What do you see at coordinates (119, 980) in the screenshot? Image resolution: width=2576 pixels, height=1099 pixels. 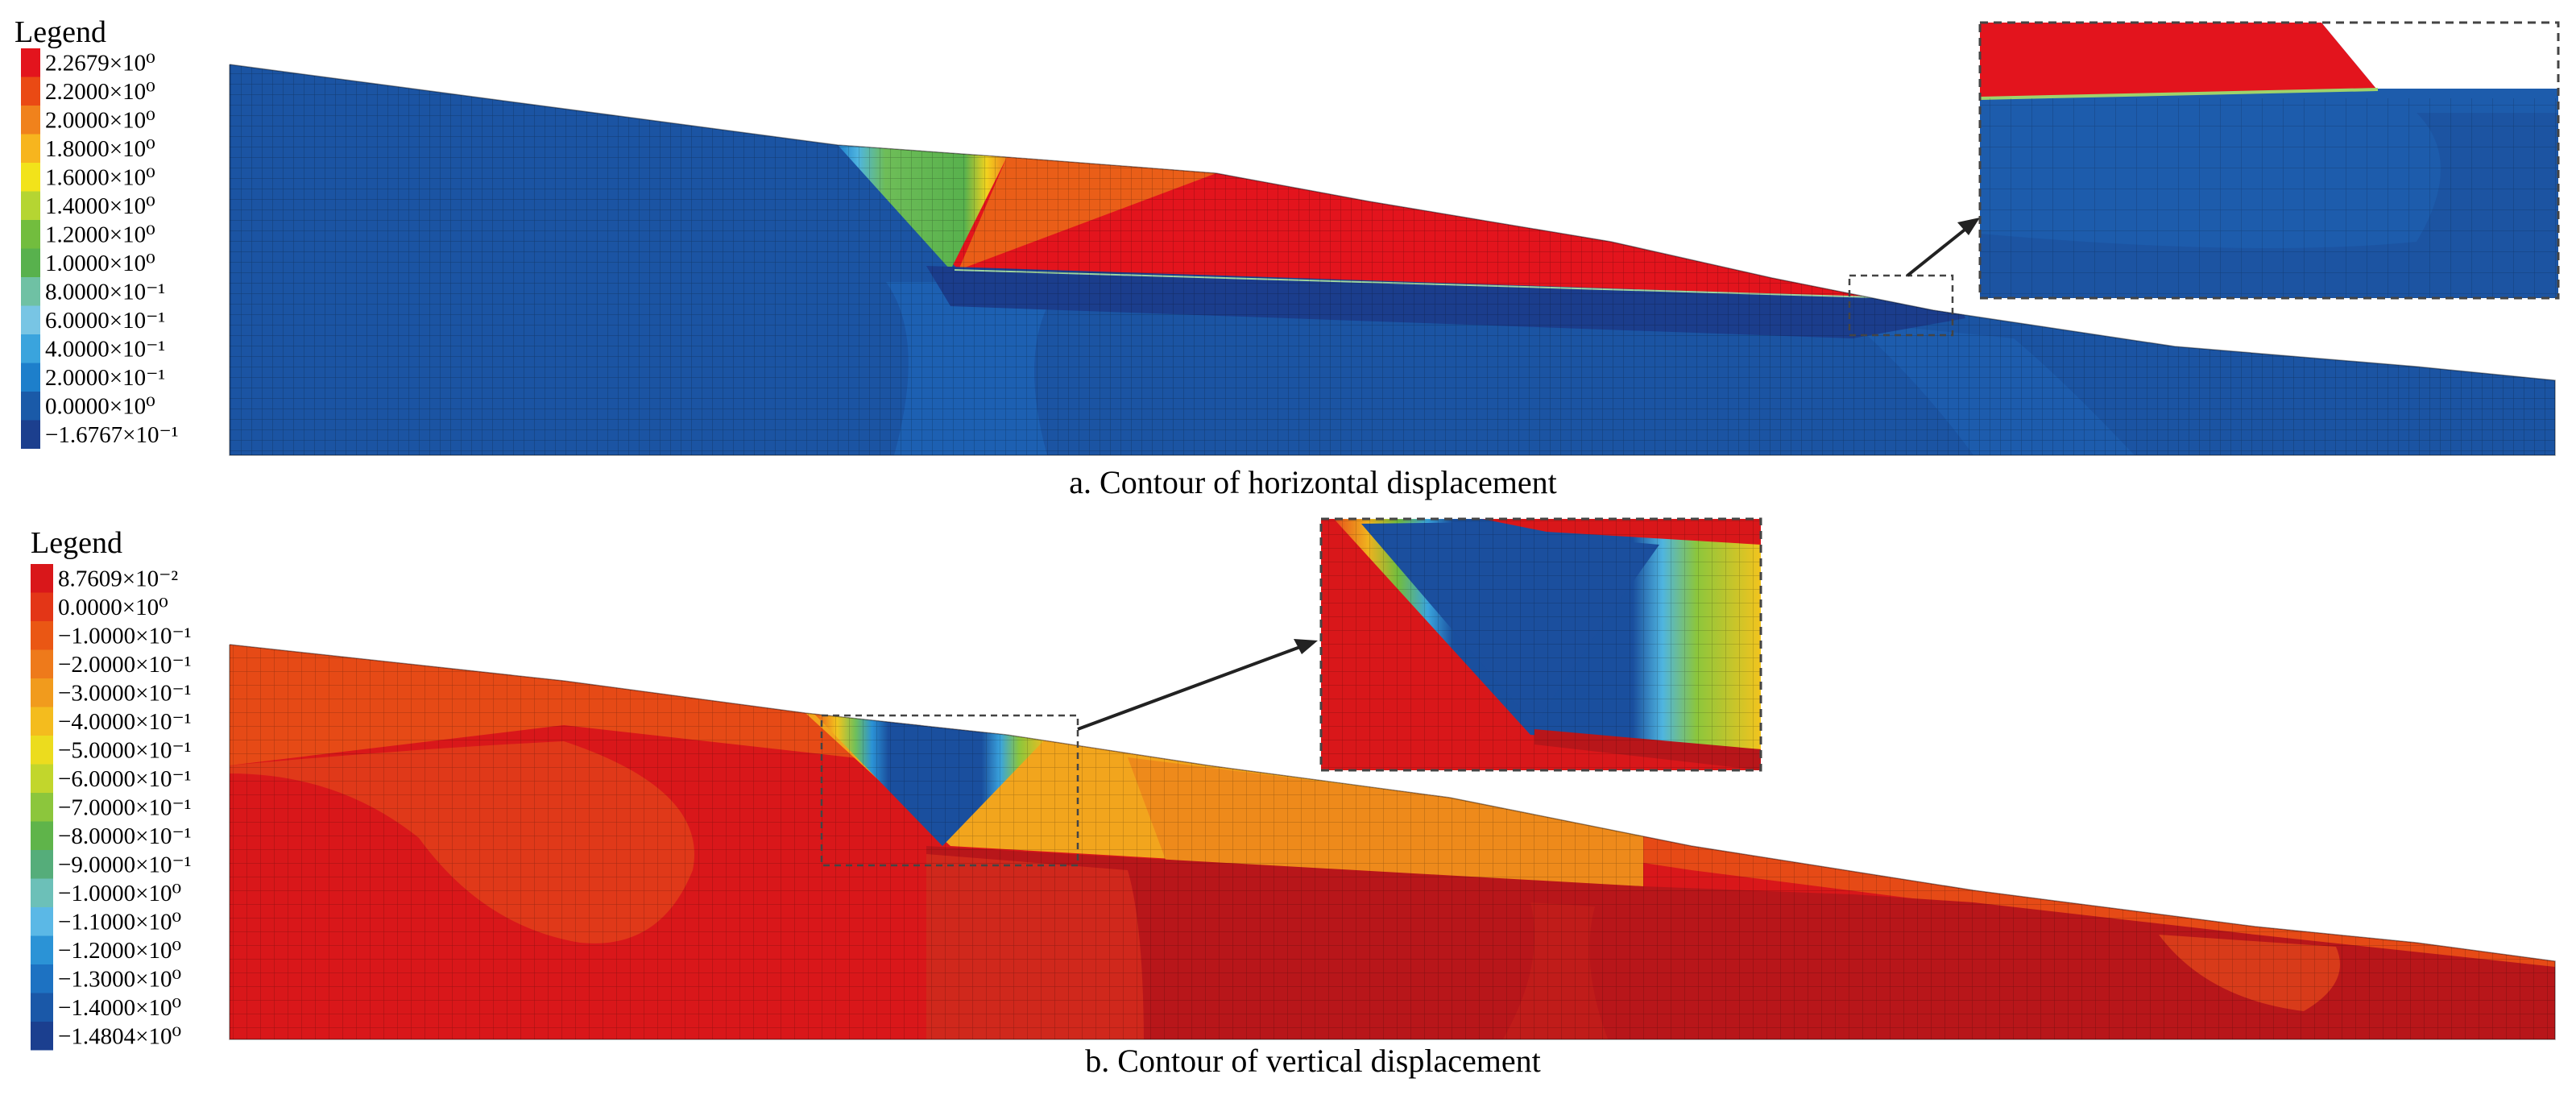 I see `legend-label: −1.3000×10⁰` at bounding box center [119, 980].